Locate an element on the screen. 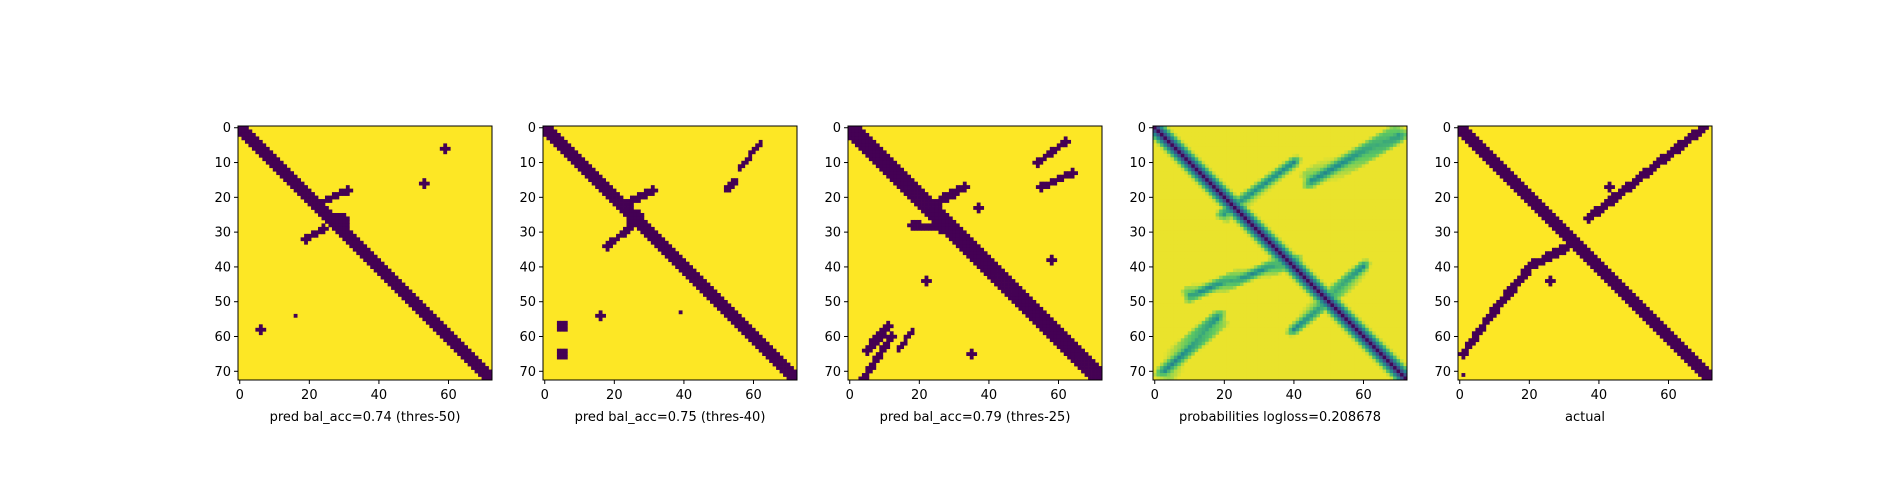 This screenshot has width=1900, height=500. x-tick-label: 40 is located at coordinates (684, 395).